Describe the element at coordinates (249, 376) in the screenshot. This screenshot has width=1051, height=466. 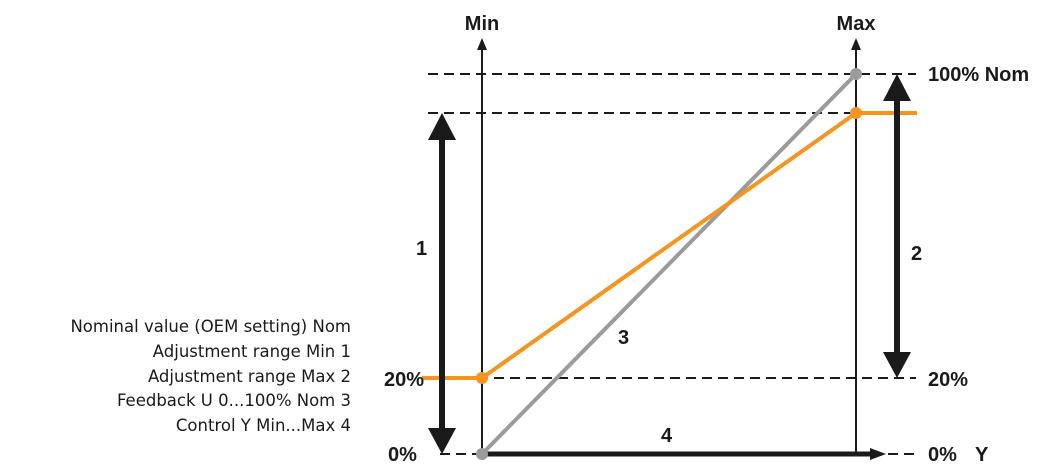
I see `legend-item: Adjustment range Max 2` at that location.